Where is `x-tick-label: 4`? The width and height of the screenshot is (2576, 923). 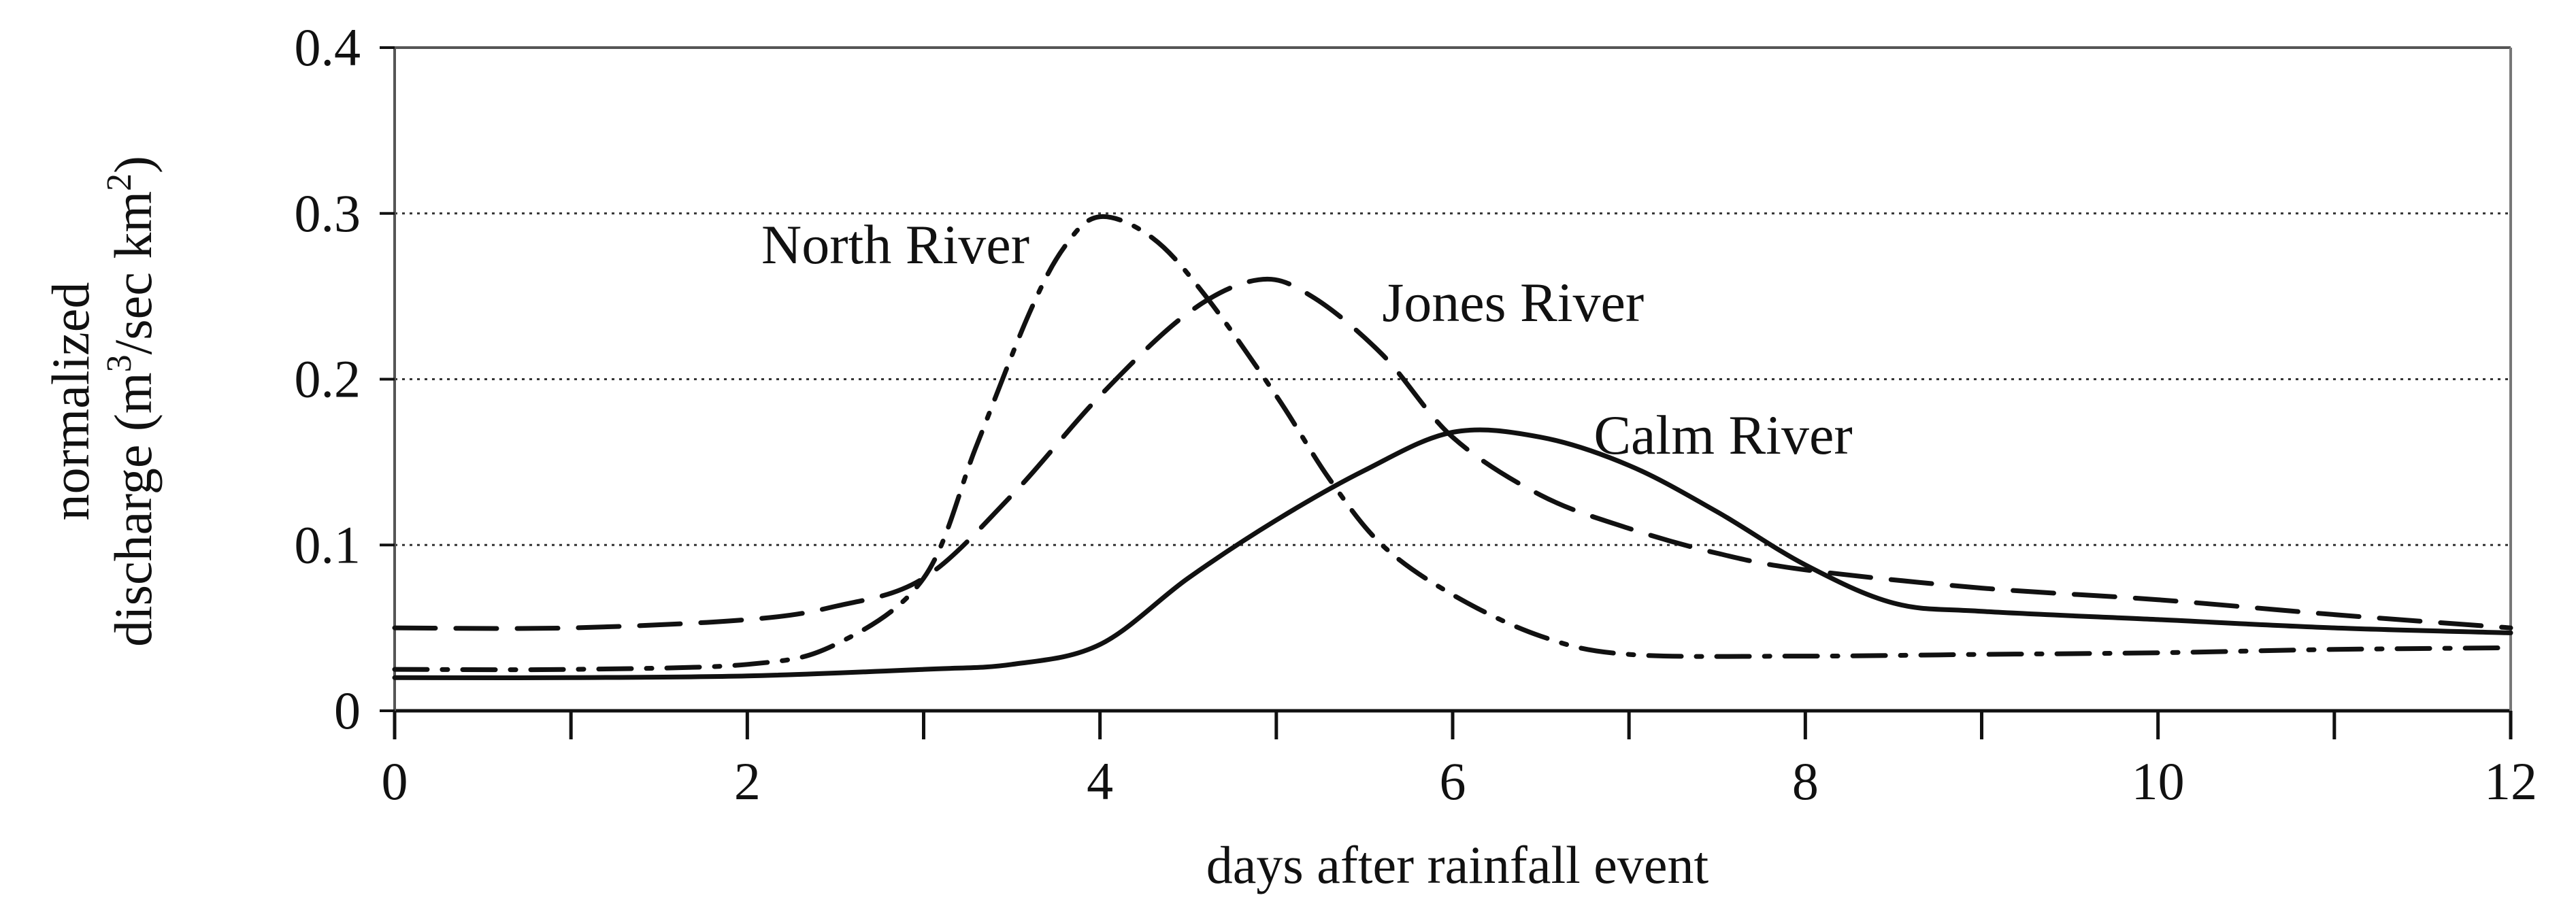 x-tick-label: 4 is located at coordinates (1100, 781).